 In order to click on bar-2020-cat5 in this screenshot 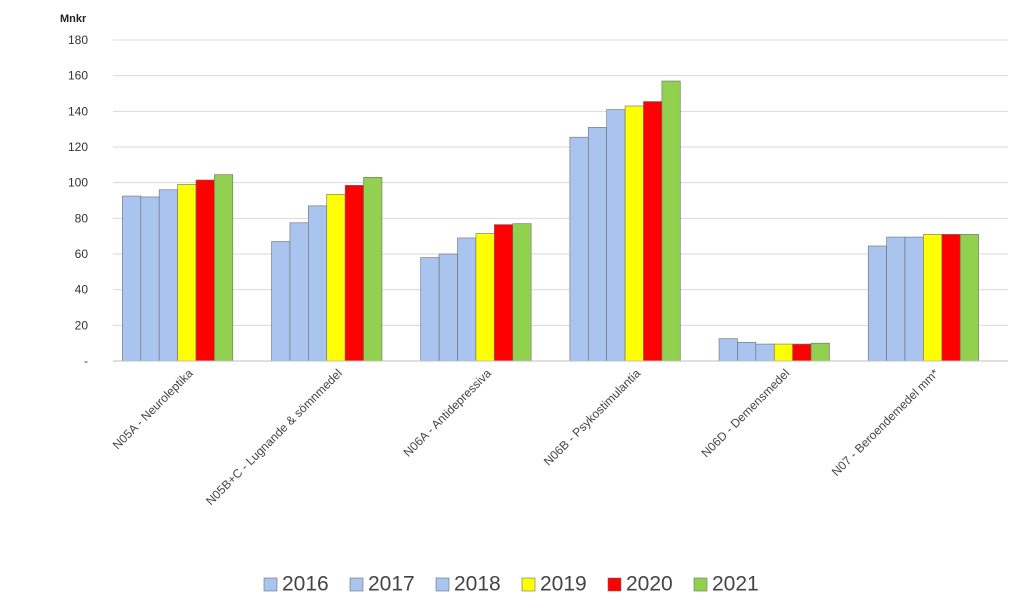, I will do `click(802, 352)`.